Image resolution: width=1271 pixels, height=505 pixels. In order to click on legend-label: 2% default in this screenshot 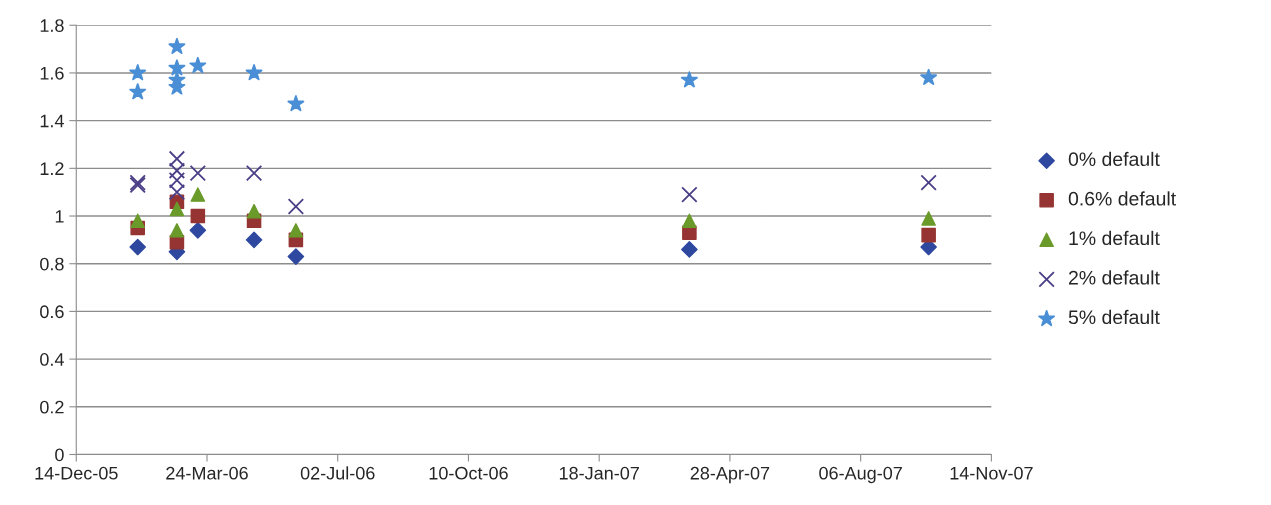, I will do `click(1114, 277)`.